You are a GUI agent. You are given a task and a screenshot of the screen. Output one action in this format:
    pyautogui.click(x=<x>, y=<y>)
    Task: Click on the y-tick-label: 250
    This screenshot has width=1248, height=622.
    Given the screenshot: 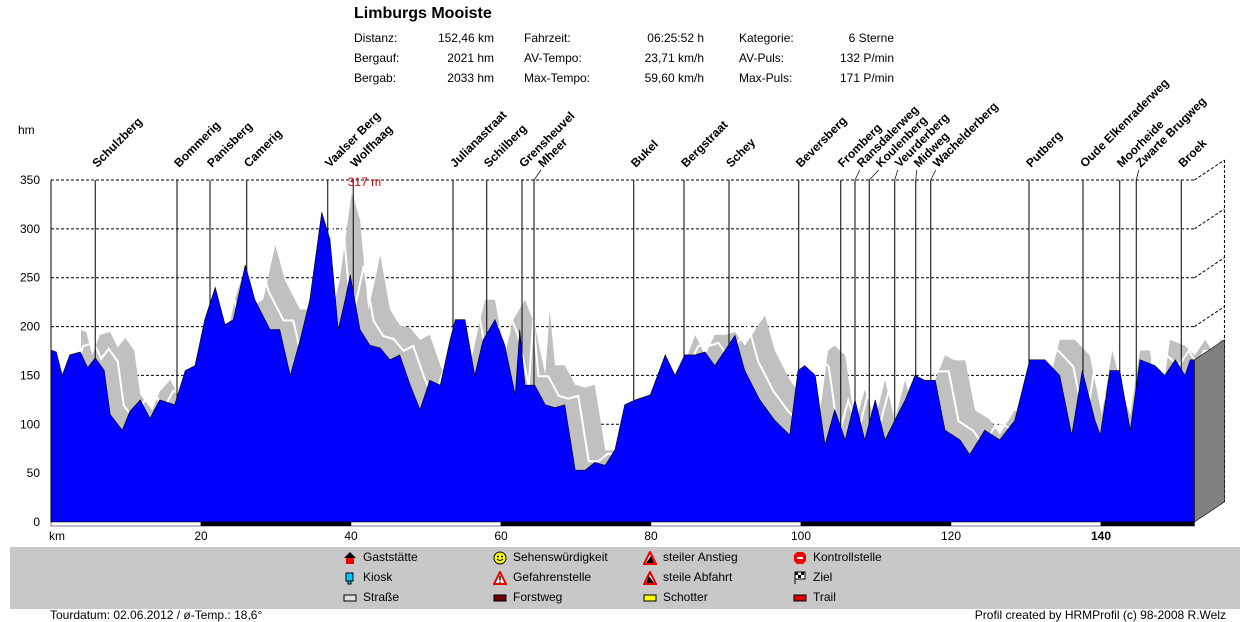 What is the action you would take?
    pyautogui.click(x=30, y=278)
    